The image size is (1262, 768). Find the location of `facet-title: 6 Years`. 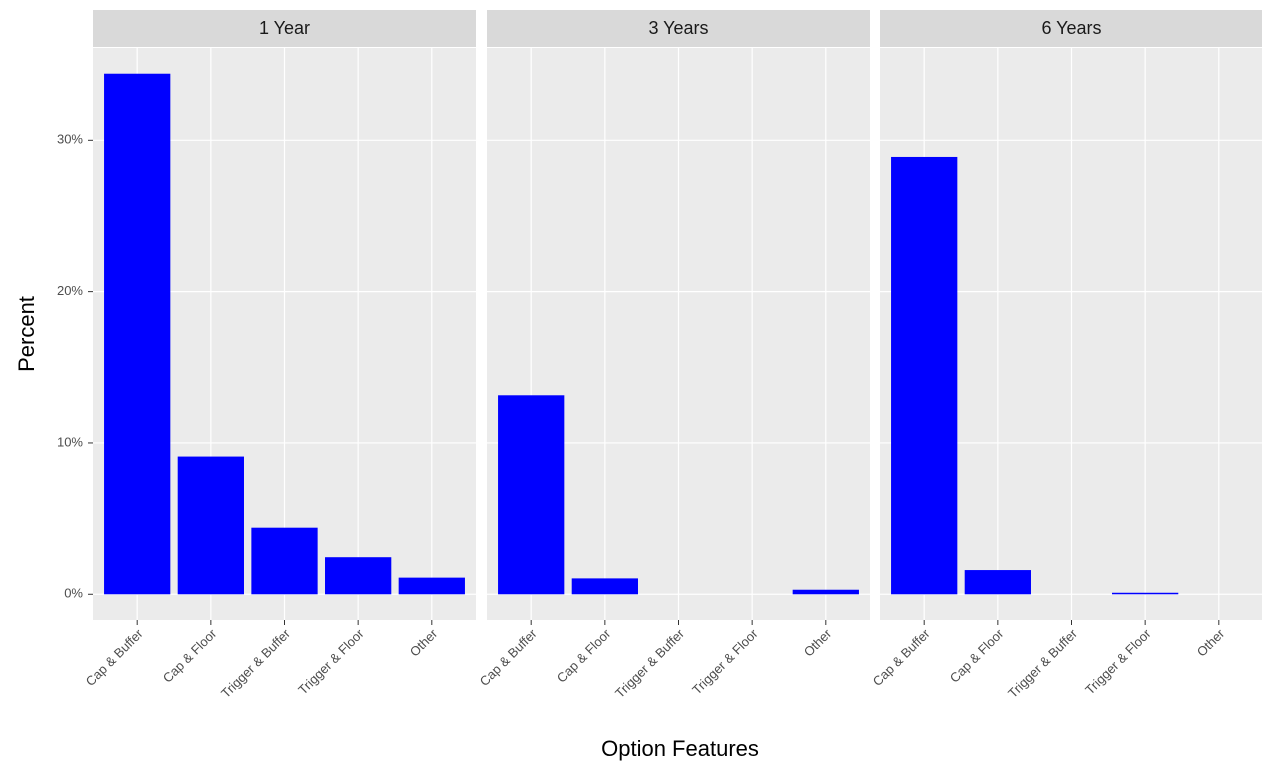

facet-title: 6 Years is located at coordinates (1071, 28).